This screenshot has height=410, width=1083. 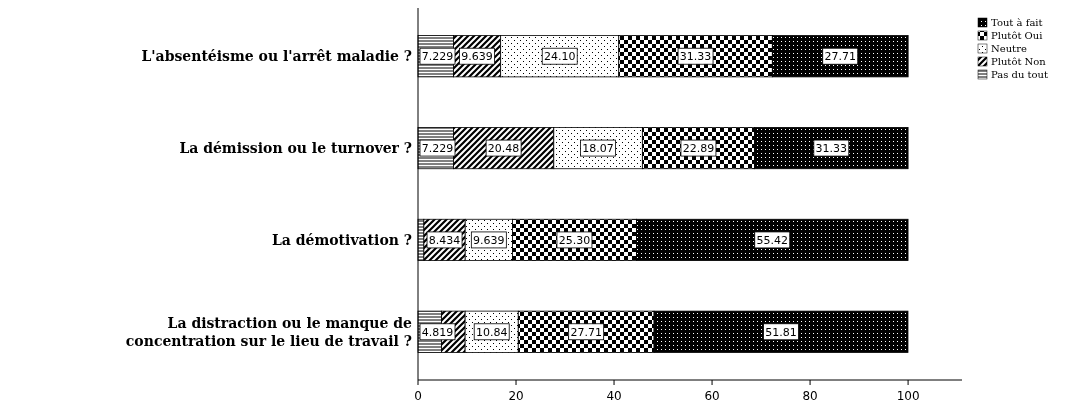 I want to click on data-label: 10.84, so click(x=491, y=332).